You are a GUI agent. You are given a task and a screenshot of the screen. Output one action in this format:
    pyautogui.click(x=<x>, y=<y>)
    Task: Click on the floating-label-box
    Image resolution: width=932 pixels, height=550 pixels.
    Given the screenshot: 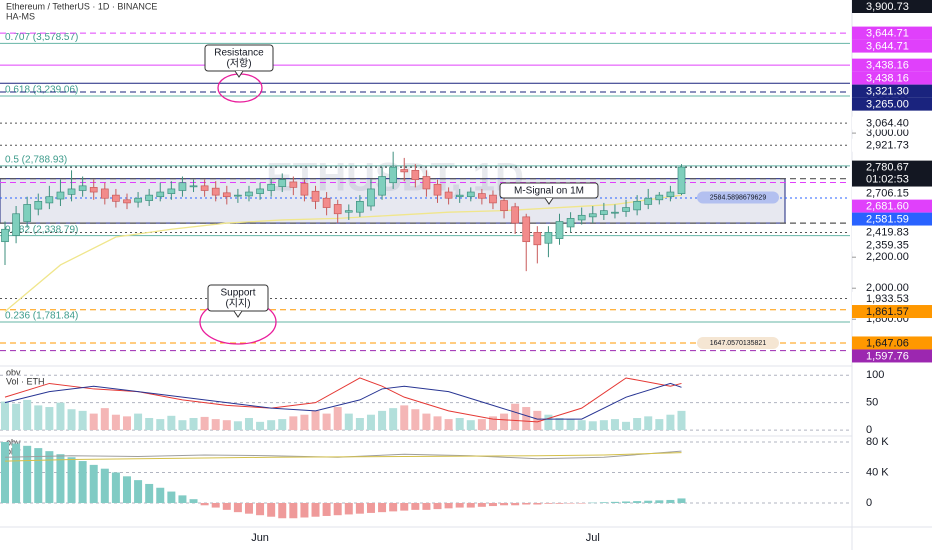 What is the action you would take?
    pyautogui.click(x=738, y=197)
    